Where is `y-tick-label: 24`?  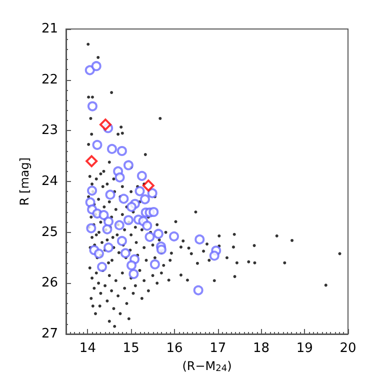
y-tick-label: 24 is located at coordinates (49, 181).